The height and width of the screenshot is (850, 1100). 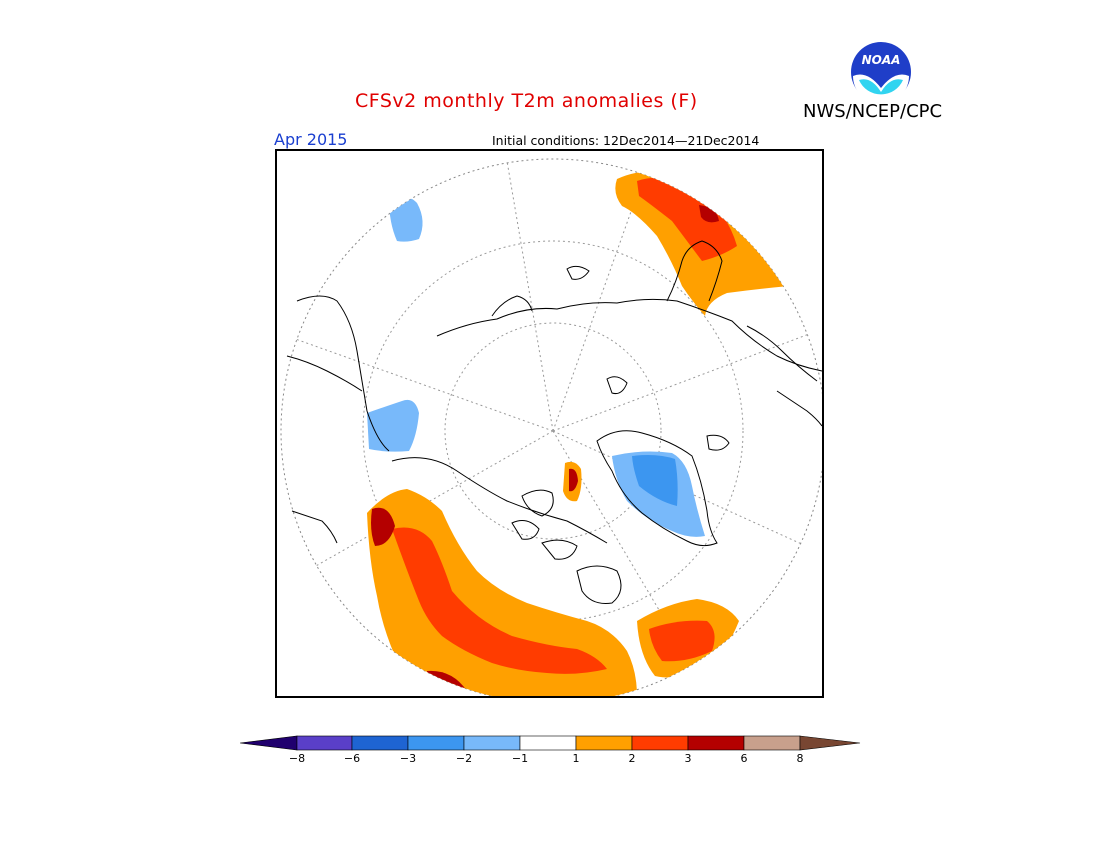 I want to click on colorbar-label: −1, so click(x=520, y=758).